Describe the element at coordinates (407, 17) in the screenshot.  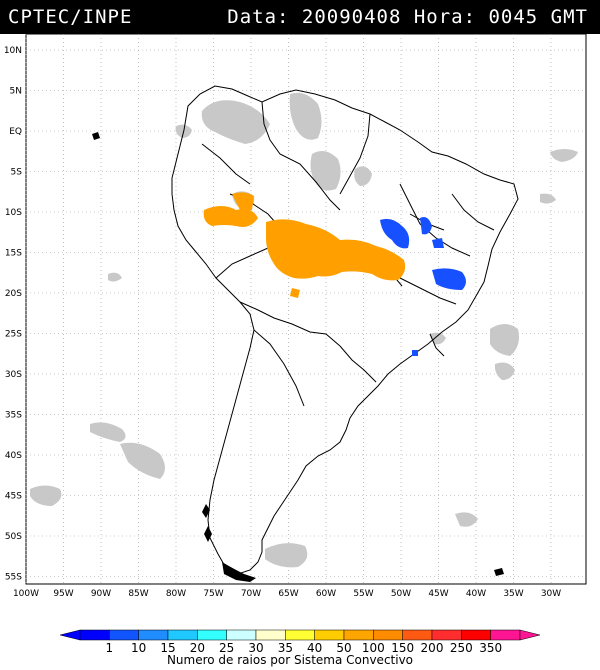
I see `header-datetime-label: Data: 20090408 Hora: 0045 GMT` at that location.